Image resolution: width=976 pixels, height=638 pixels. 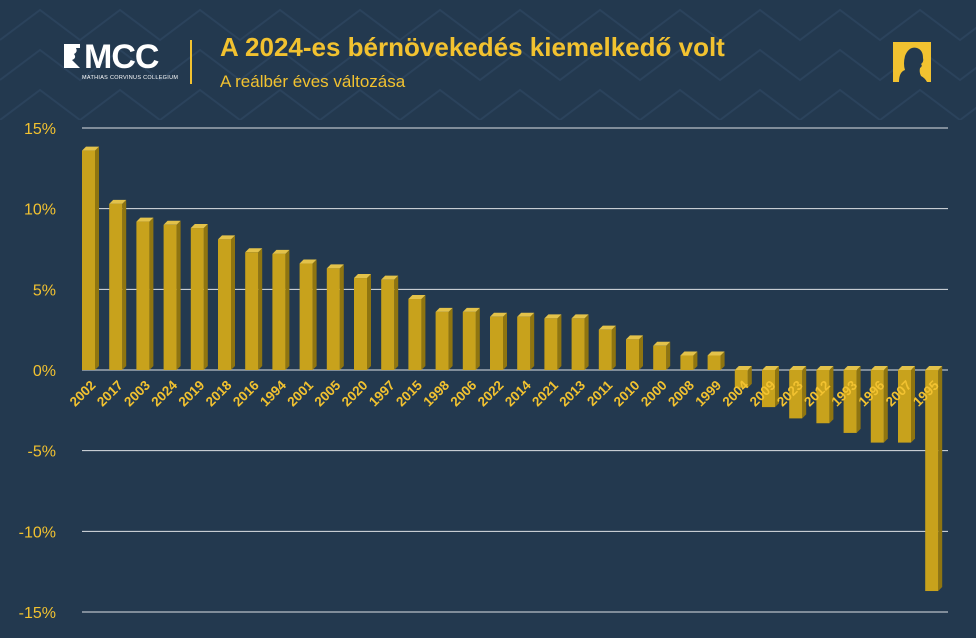 I want to click on x-category-label: 2020, so click(x=355, y=394).